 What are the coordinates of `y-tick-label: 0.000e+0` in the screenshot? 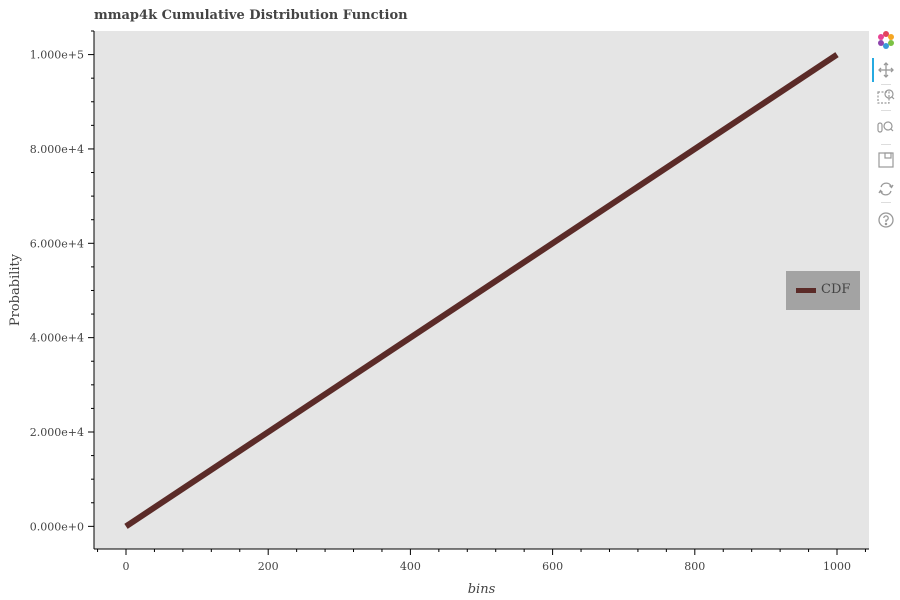 It's located at (57, 526).